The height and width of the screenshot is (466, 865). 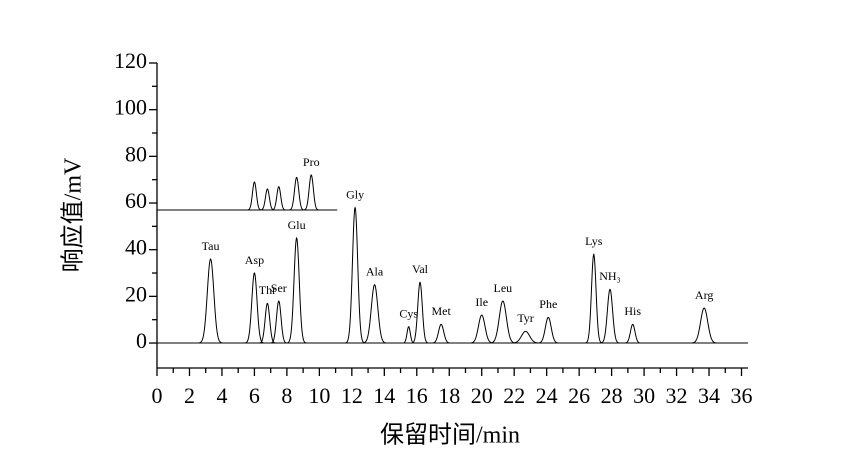 What do you see at coordinates (189, 395) in the screenshot?
I see `x-tick-label: 2` at bounding box center [189, 395].